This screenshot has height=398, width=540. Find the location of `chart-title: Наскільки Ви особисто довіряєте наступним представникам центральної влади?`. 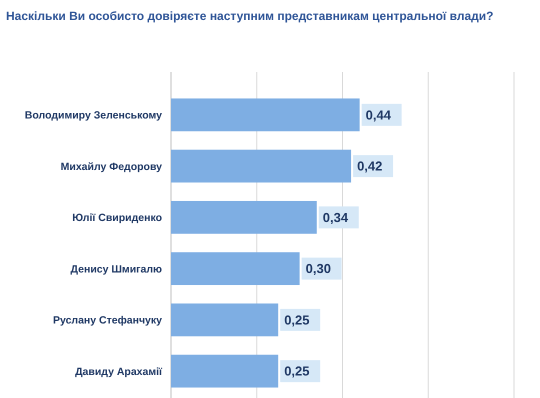

chart-title: Наскільки Ви особисто довіряєте наступним представникам центральної влади? is located at coordinates (250, 16).